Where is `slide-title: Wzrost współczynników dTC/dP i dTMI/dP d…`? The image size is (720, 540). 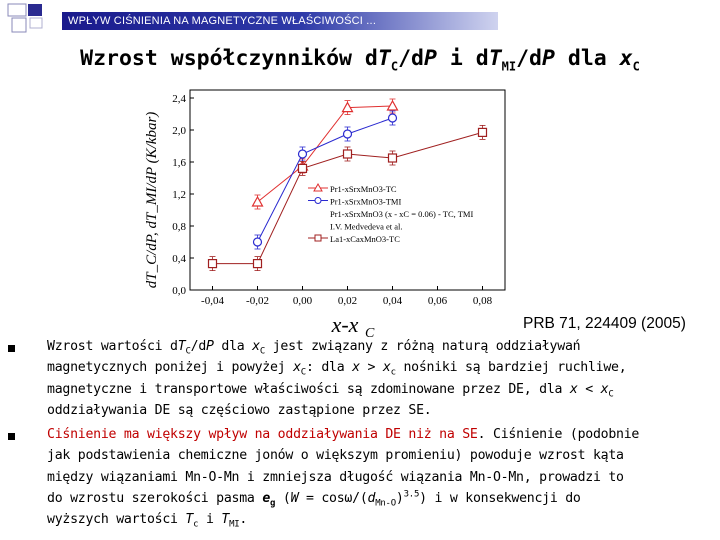
slide-title: Wzrost współczynników dTC/dP i dTMI/dP d… is located at coordinates (360, 60).